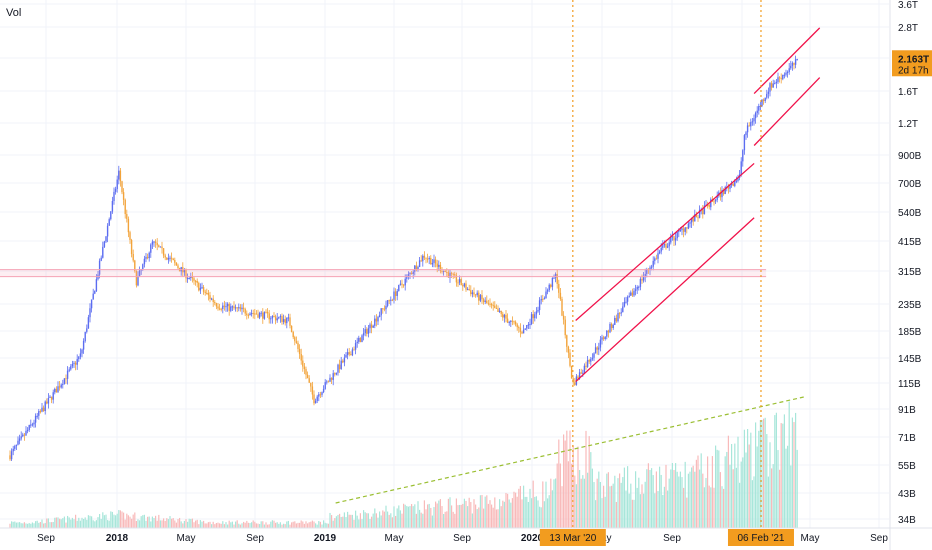 The height and width of the screenshot is (550, 932). What do you see at coordinates (907, 410) in the screenshot?
I see `y-tick-label: 91B` at bounding box center [907, 410].